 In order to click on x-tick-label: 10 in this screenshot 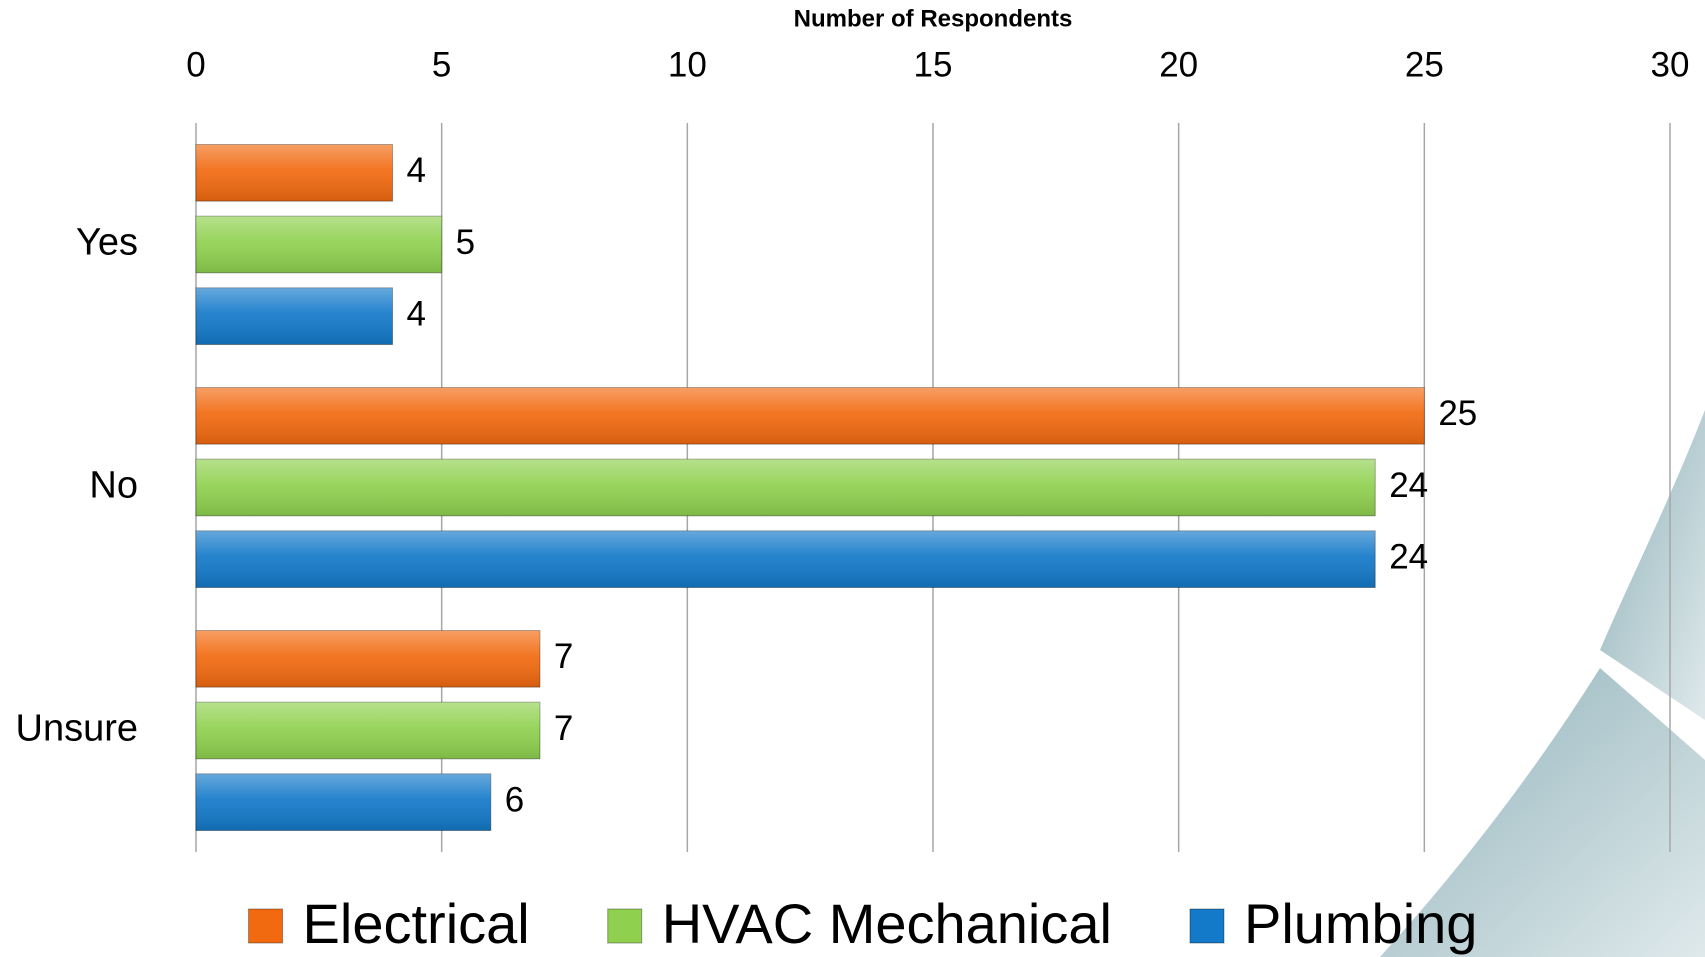, I will do `click(687, 64)`.